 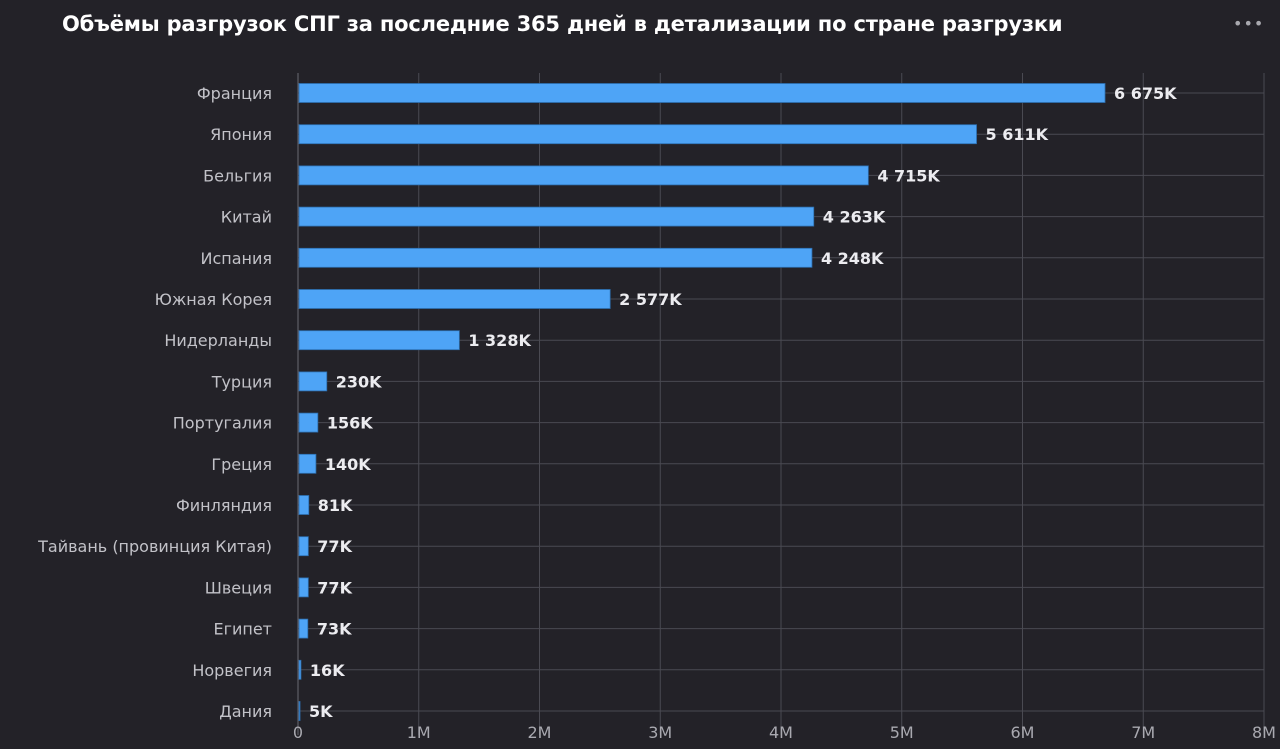 What do you see at coordinates (222, 423) in the screenshot?
I see `category-label: Португалия` at bounding box center [222, 423].